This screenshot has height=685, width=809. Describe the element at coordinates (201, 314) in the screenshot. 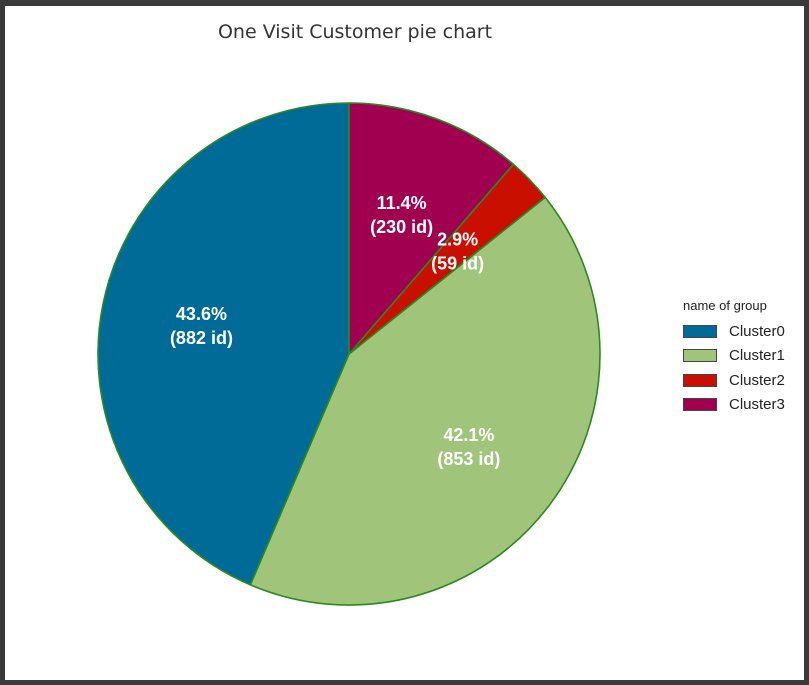

I see `slice-label-pct-cluster0: 43.6%` at that location.